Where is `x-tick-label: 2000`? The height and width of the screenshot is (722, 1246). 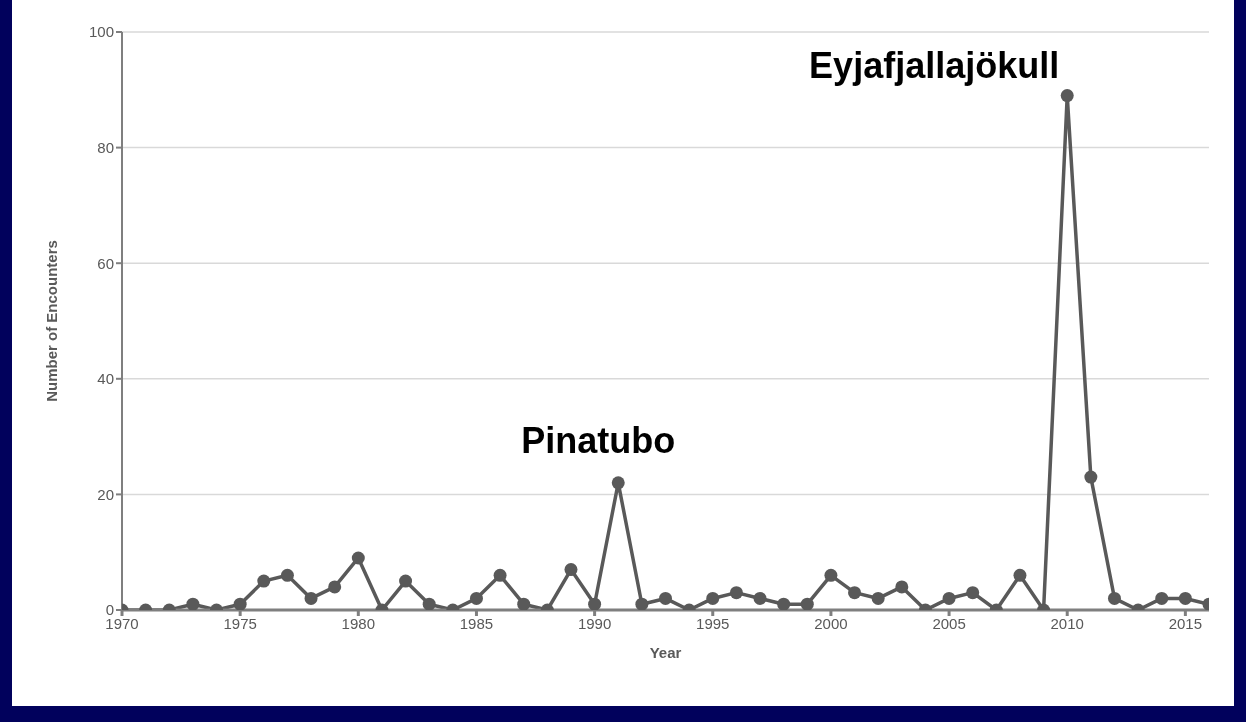 x-tick-label: 2000 is located at coordinates (831, 623).